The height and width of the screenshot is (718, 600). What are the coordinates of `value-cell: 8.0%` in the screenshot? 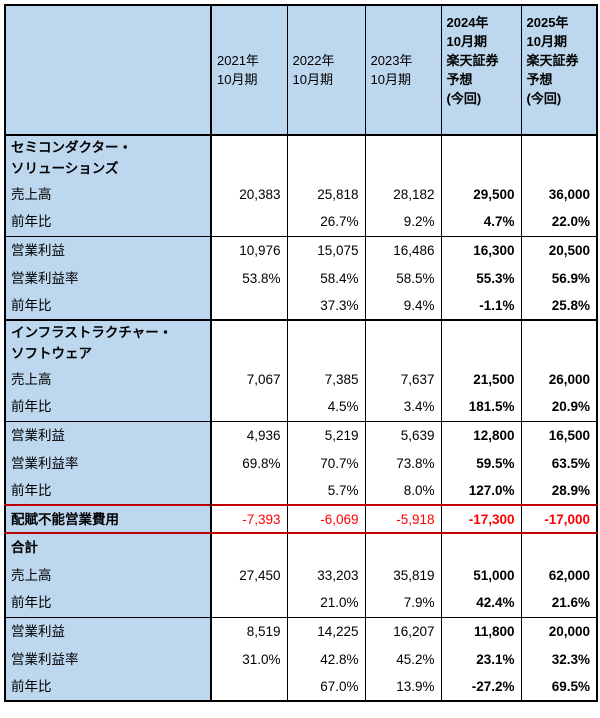 It's located at (403, 491).